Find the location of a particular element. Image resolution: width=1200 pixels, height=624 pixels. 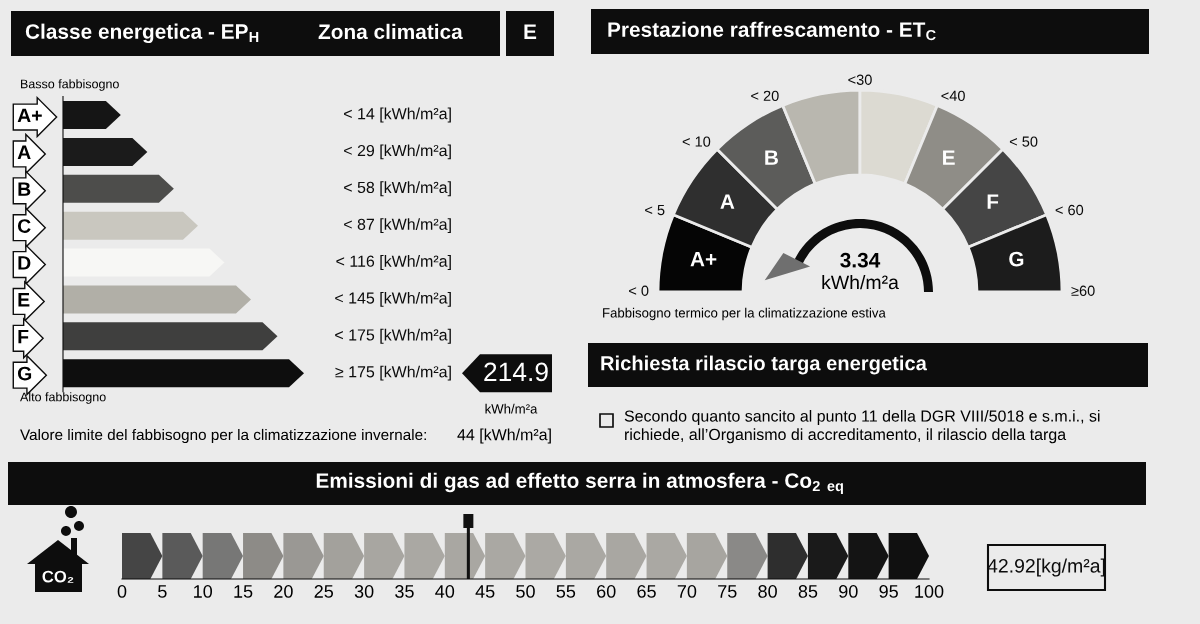

text: < 20 is located at coordinates (765, 95).